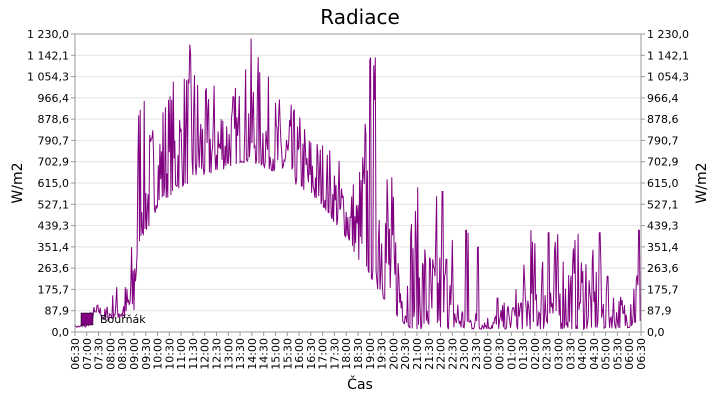 The width and height of the screenshot is (720, 400). What do you see at coordinates (393, 354) in the screenshot?
I see `x-tick-label: 20:00` at bounding box center [393, 354].